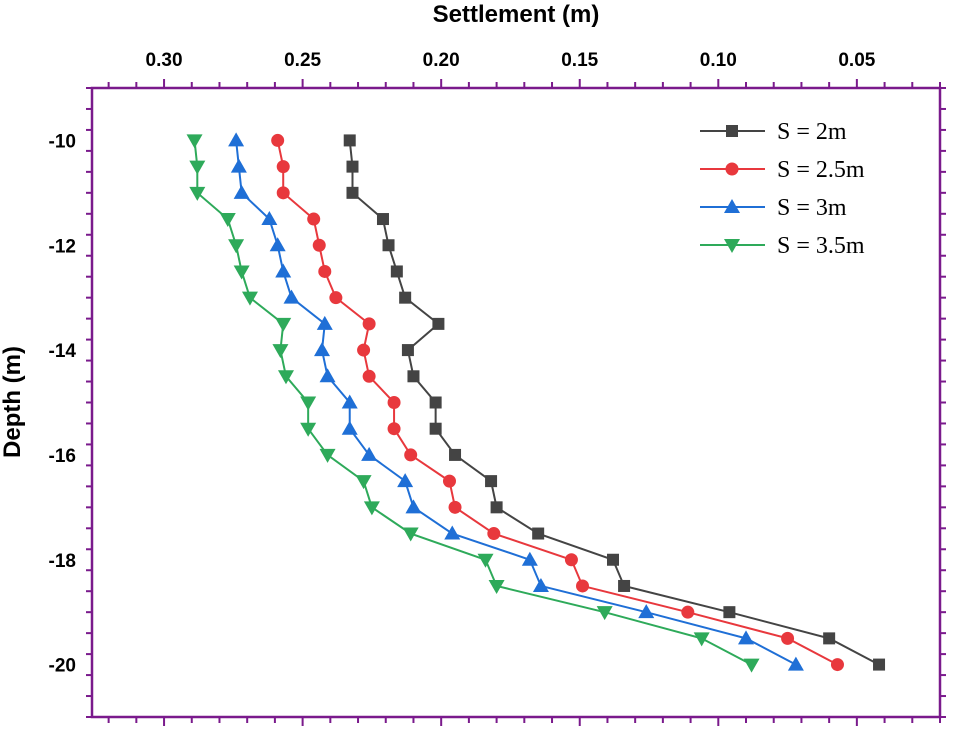  Describe the element at coordinates (856, 60) in the screenshot. I see `x-tick-label: 0.05` at that location.